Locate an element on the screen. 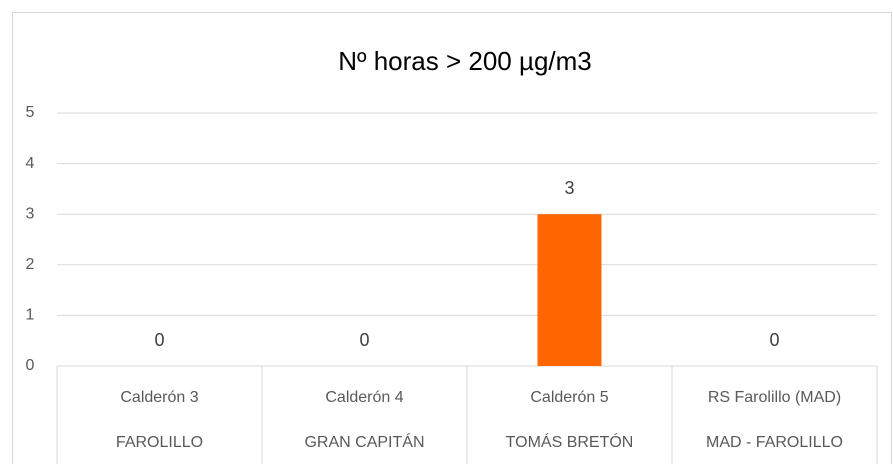 This screenshot has height=464, width=893. y-tick-label: 5 is located at coordinates (30, 112).